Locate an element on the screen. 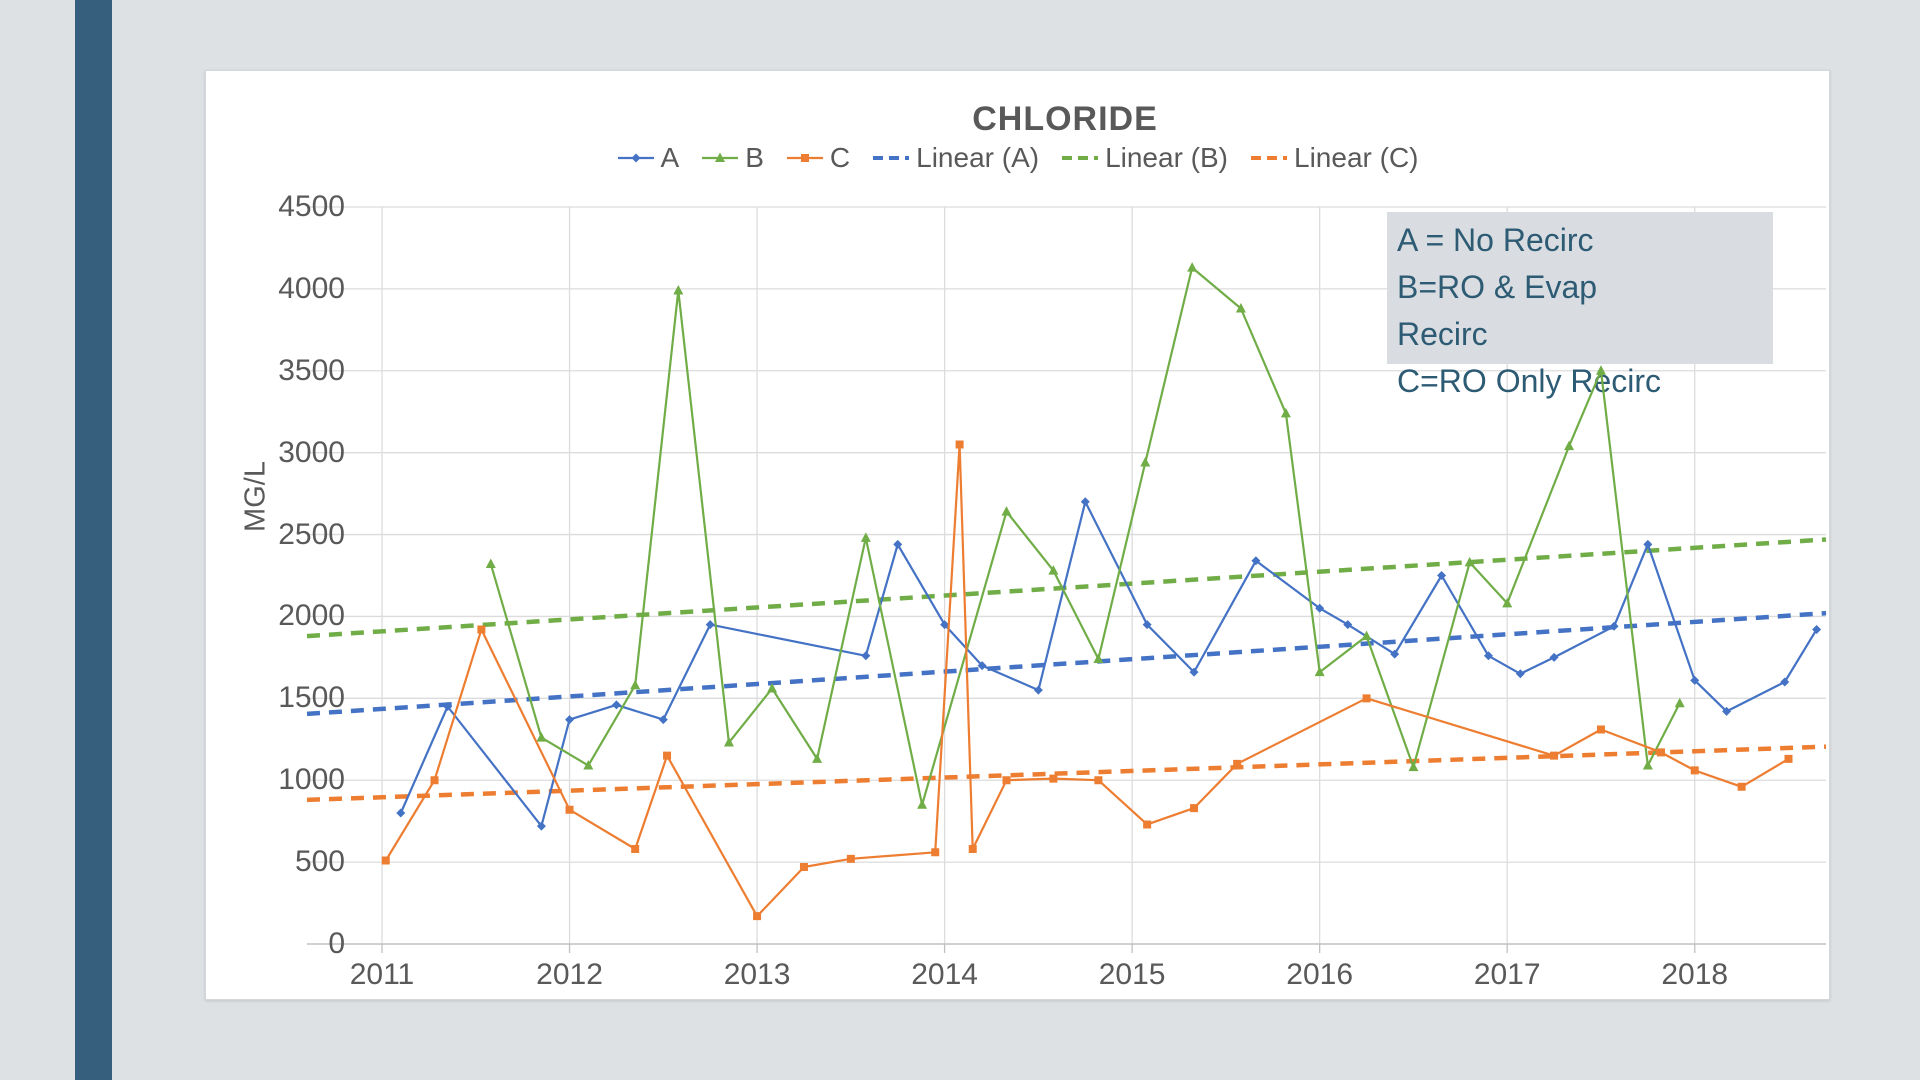  annotation-line: C=RO Only Recirc is located at coordinates (1529, 381).